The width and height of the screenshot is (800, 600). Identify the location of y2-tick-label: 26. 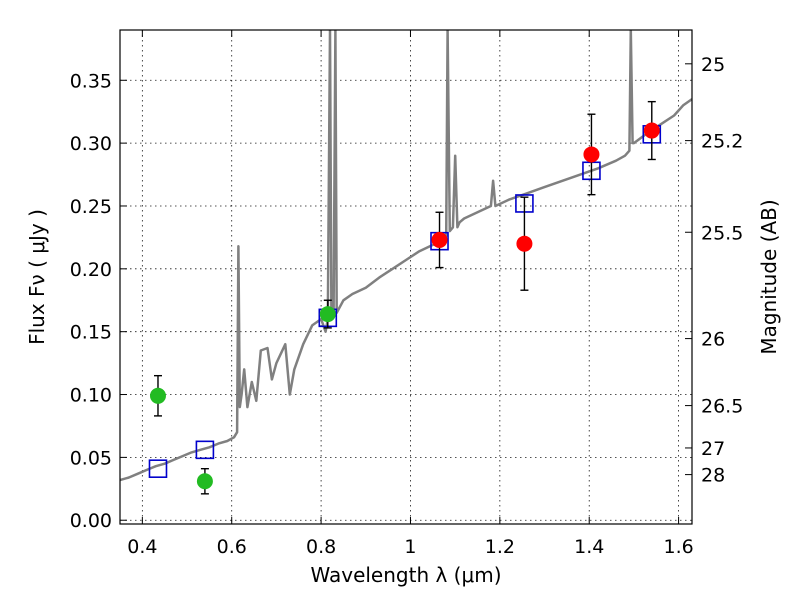
(713, 340).